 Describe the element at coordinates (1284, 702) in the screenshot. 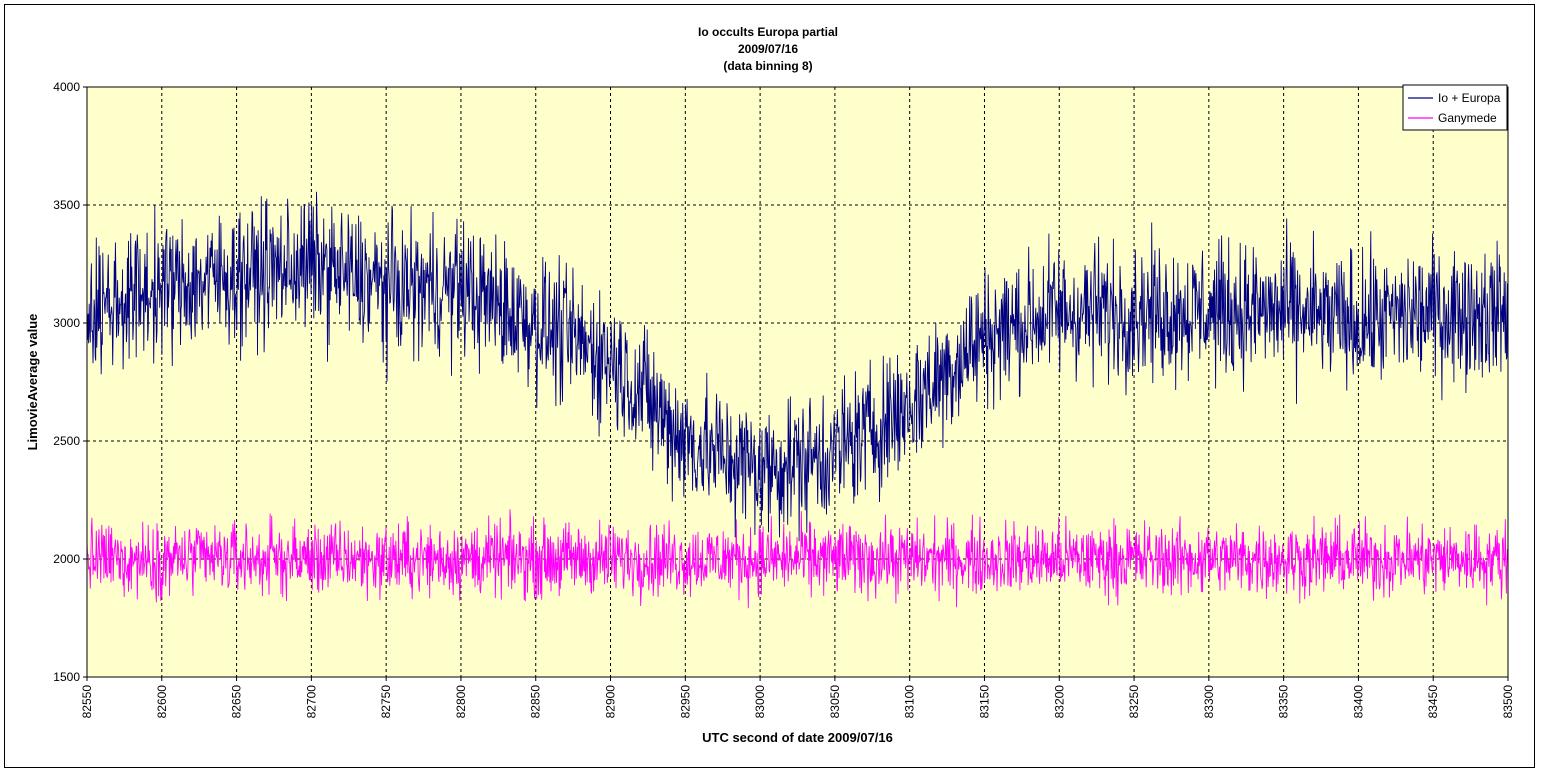

I see `x-tick-label: 83350` at that location.